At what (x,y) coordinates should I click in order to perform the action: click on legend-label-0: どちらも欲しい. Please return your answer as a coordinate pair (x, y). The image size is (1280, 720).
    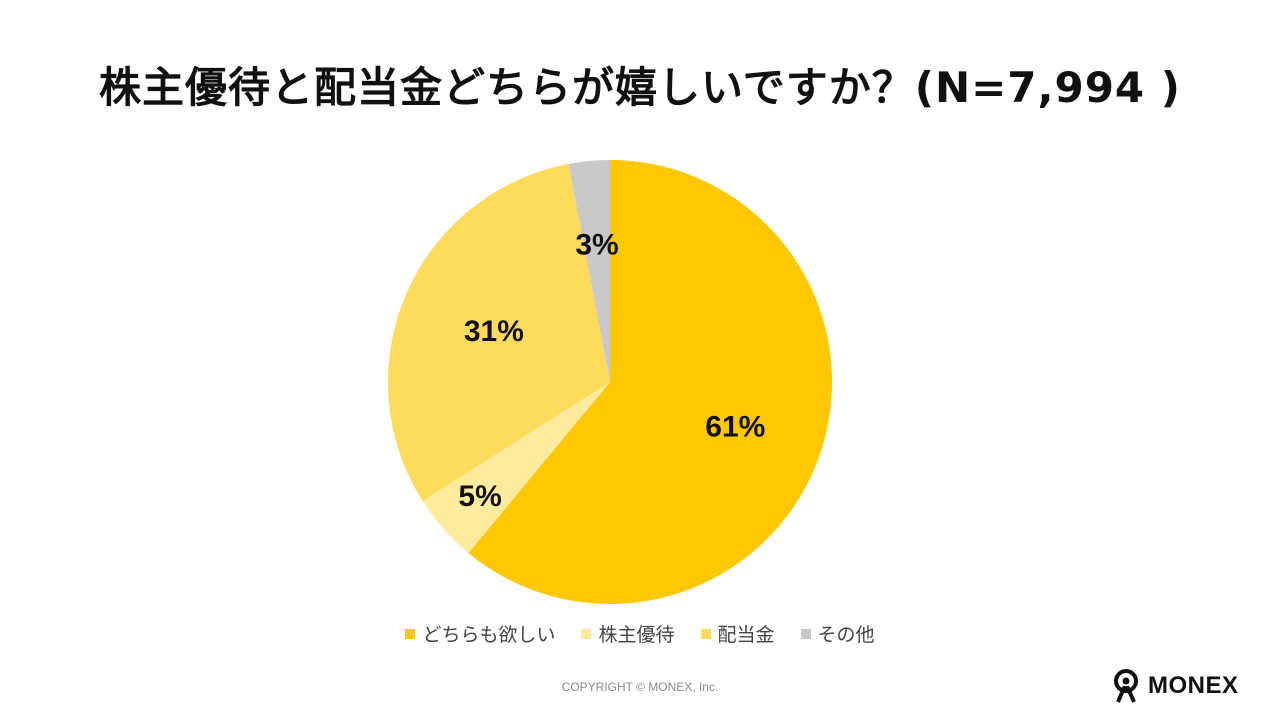
    Looking at the image, I should click on (489, 635).